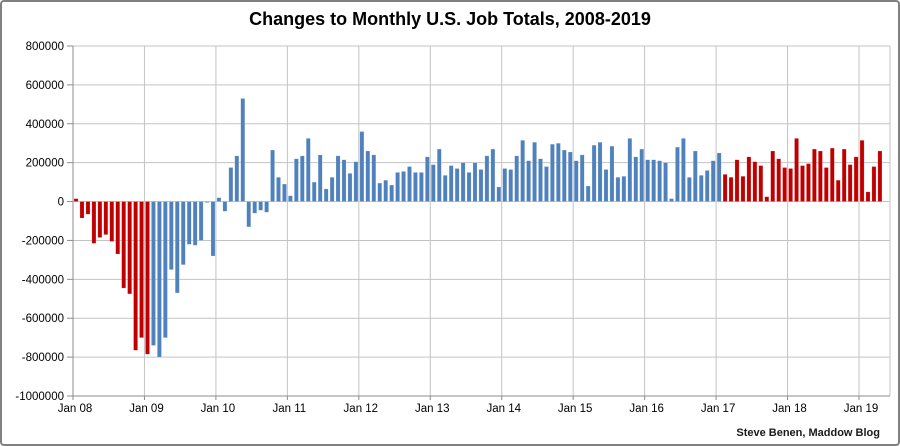  What do you see at coordinates (808, 433) in the screenshot?
I see `source-attribution: Steve Benen, Maddow Blog` at bounding box center [808, 433].